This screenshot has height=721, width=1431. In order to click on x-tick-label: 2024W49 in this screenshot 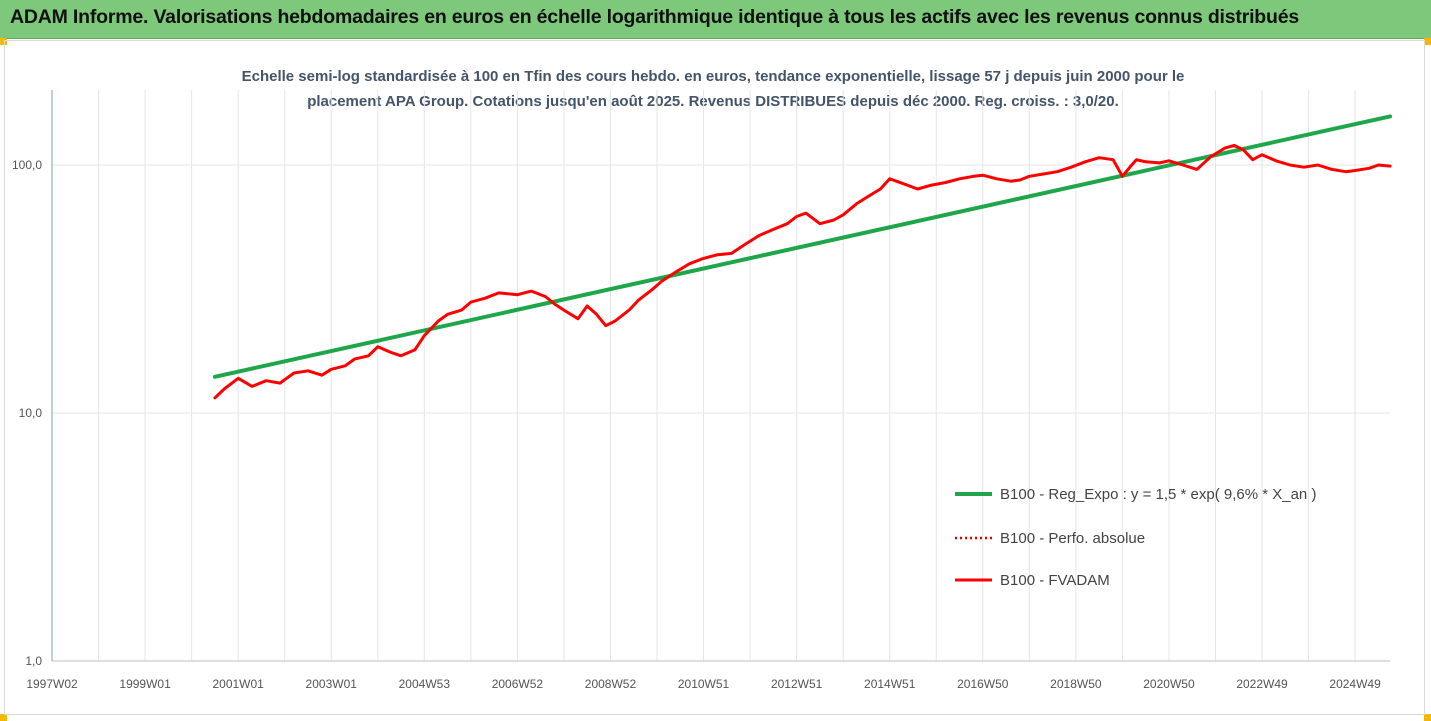, I will do `click(1355, 684)`.